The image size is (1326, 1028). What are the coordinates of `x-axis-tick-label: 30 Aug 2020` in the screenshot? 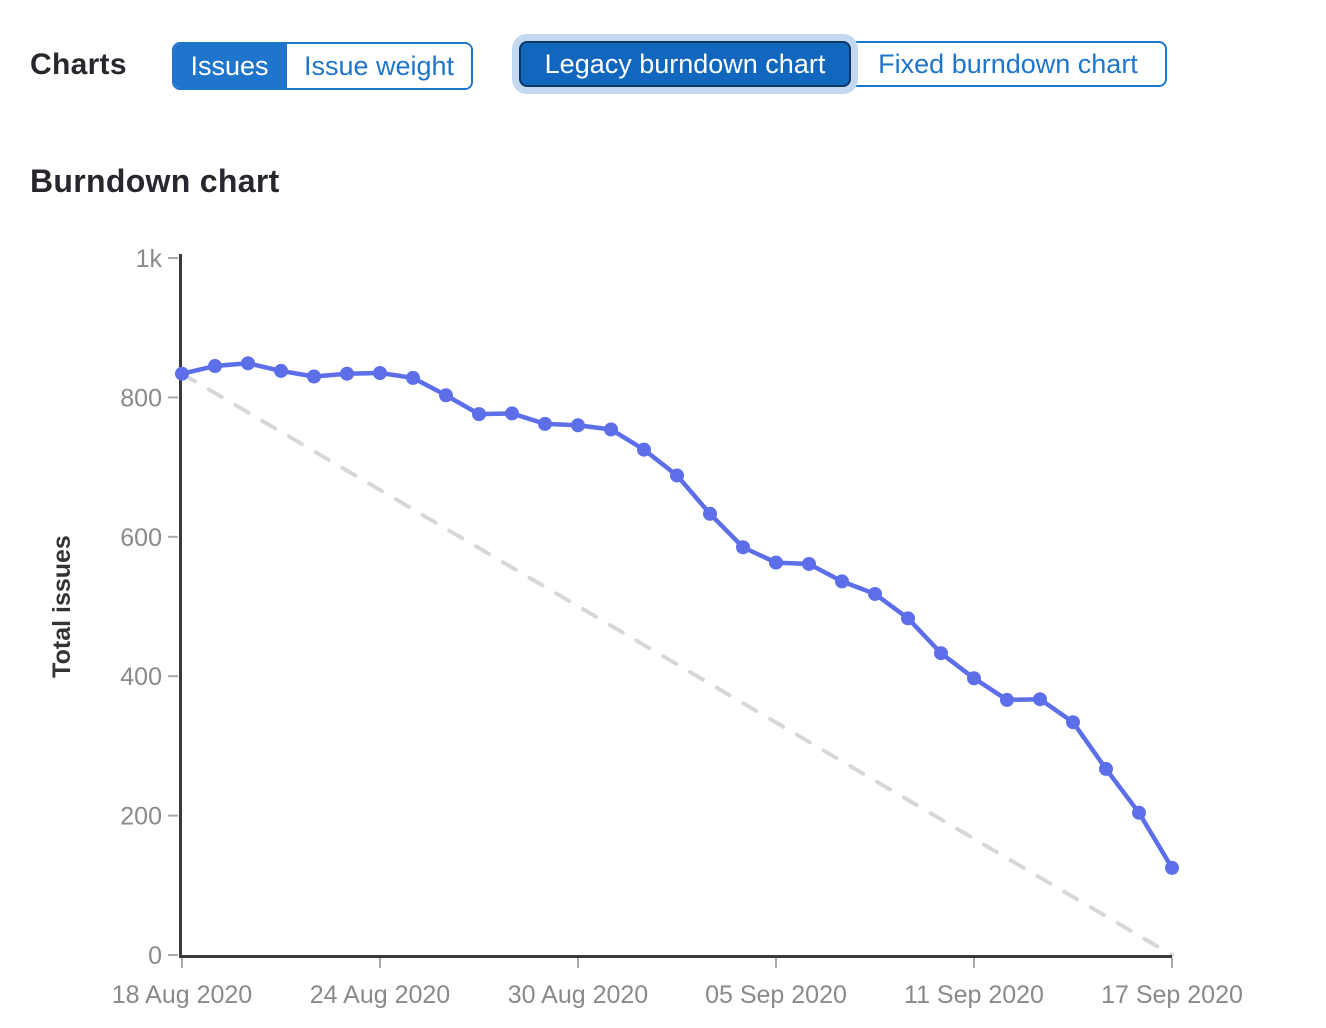 It's located at (578, 995).